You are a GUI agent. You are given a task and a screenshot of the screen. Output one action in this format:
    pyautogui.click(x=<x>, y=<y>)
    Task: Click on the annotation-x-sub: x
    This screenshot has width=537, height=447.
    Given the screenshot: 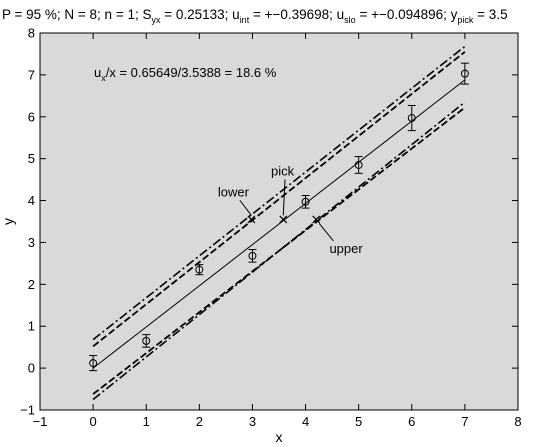 What is the action you would take?
    pyautogui.click(x=103, y=78)
    